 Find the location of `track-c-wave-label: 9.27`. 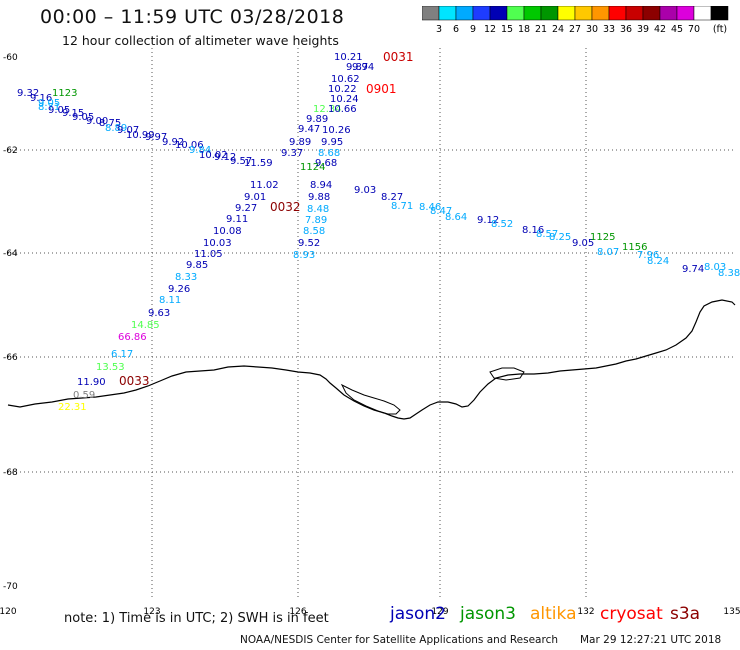

track-c-wave-label: 9.27 is located at coordinates (246, 208).